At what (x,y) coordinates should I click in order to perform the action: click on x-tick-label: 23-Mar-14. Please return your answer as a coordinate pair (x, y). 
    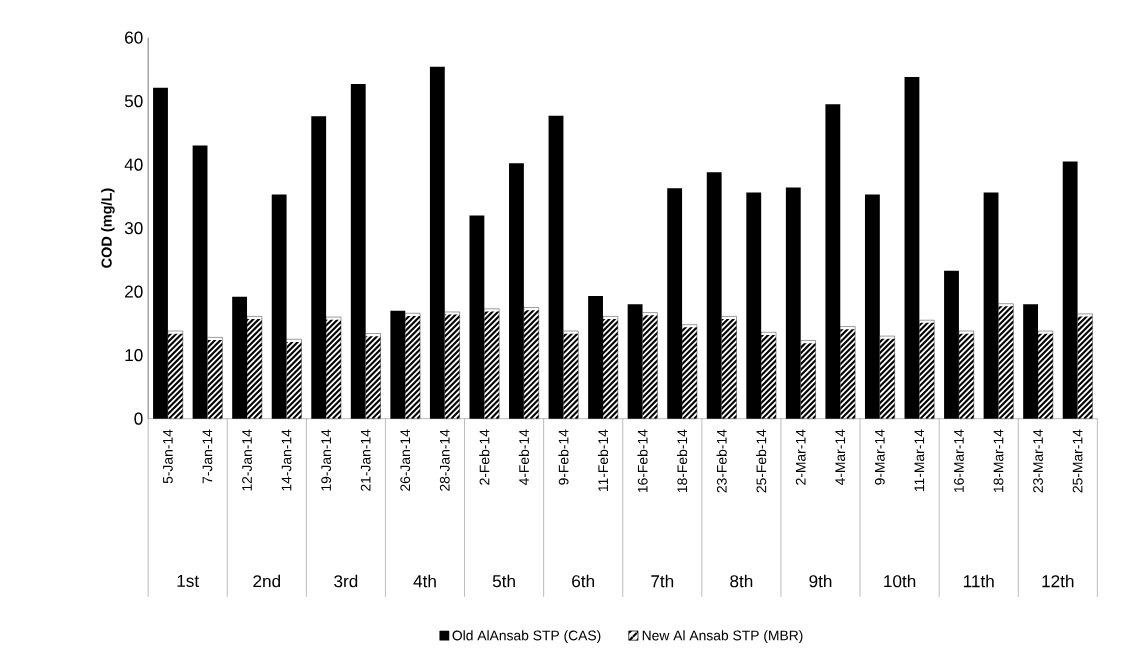
    Looking at the image, I should click on (1038, 461).